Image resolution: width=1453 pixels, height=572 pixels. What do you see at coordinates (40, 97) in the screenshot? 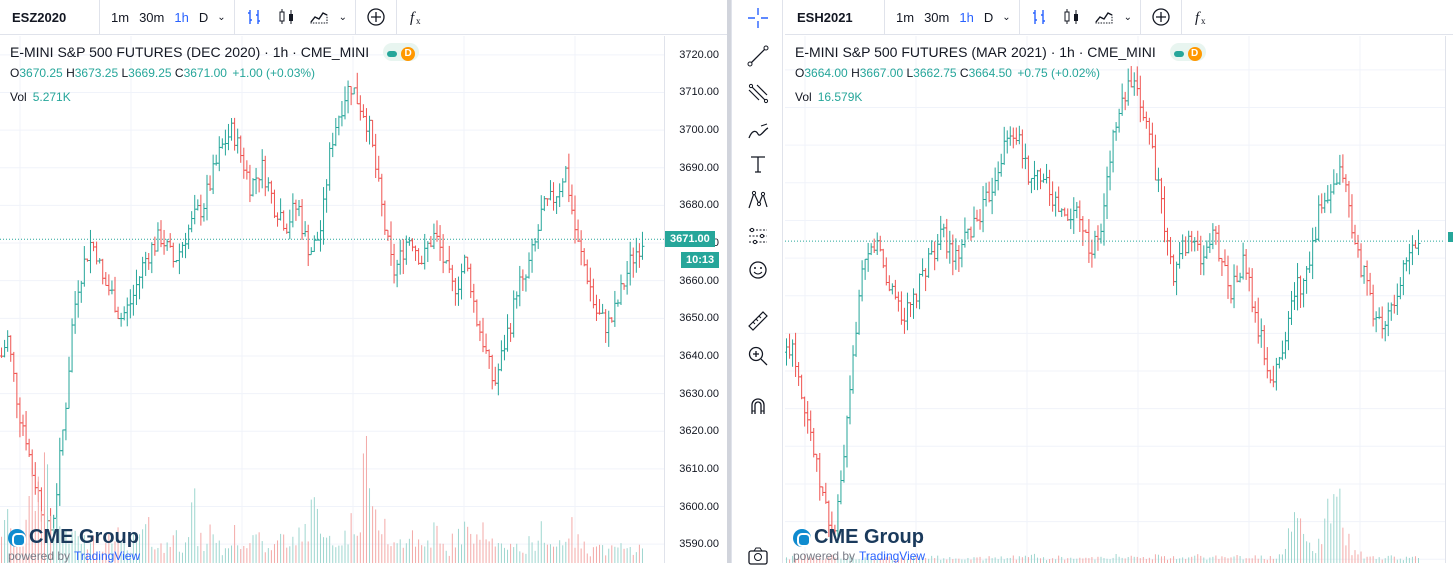
I see `volume-legend: Vol 5.271K` at bounding box center [40, 97].